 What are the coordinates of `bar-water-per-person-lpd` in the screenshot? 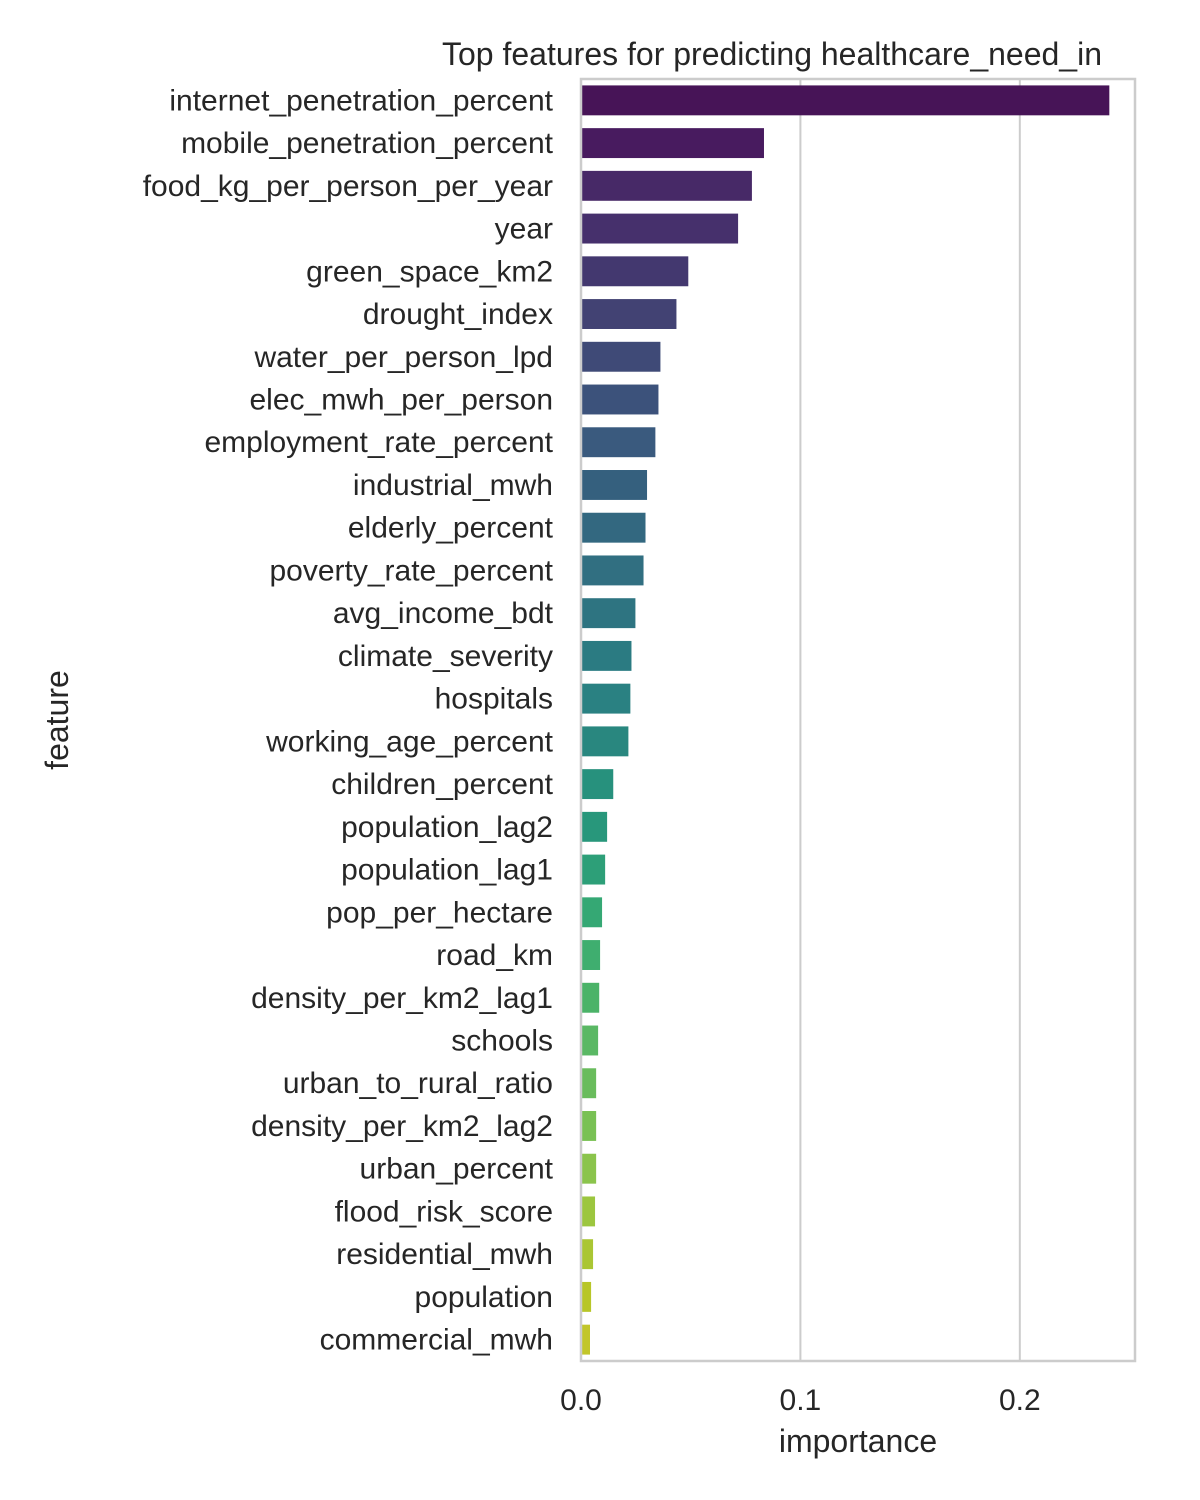 It's located at (621, 356).